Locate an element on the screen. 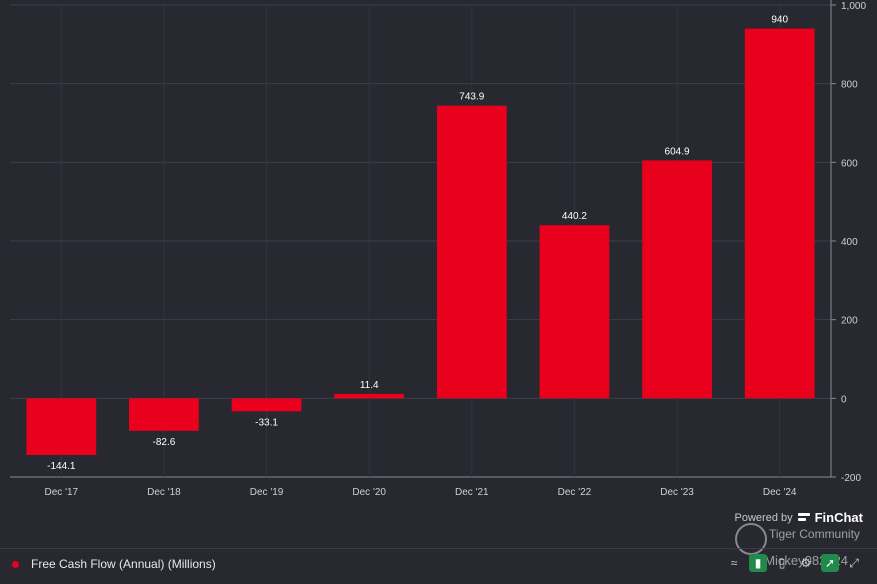  powered-by-label: Powered by is located at coordinates (763, 517).